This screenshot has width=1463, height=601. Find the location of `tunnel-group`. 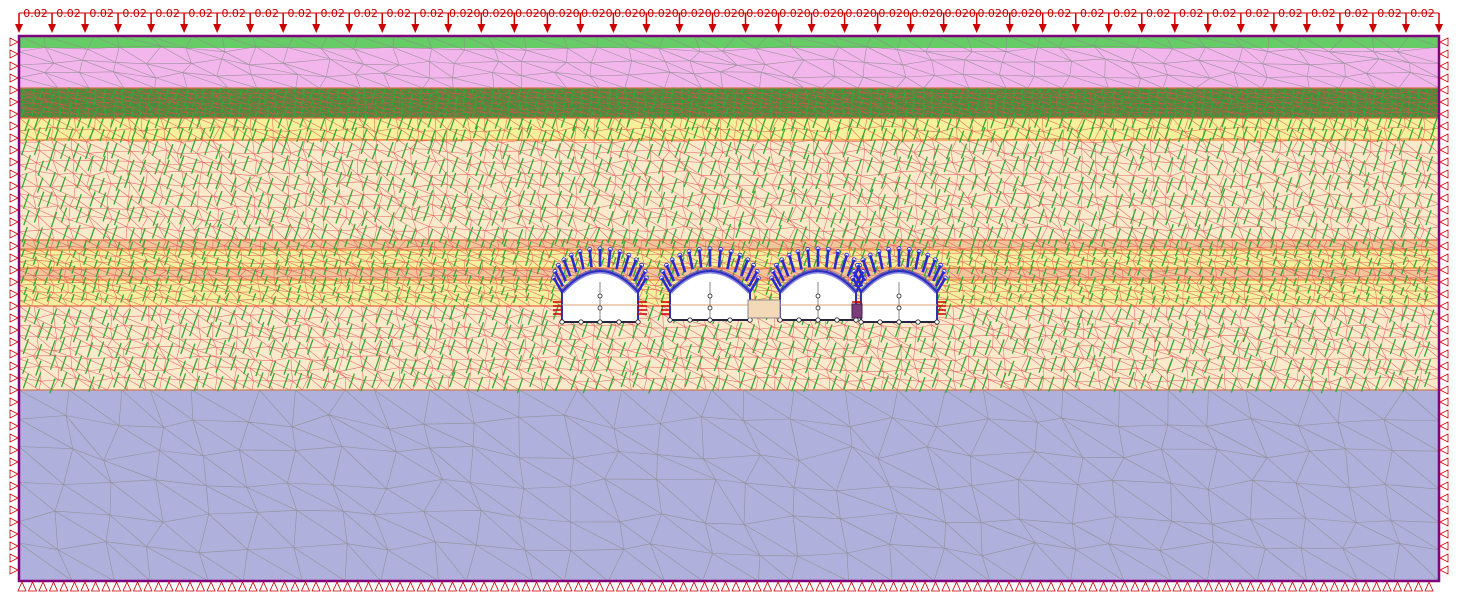

tunnel-group is located at coordinates (749, 285).